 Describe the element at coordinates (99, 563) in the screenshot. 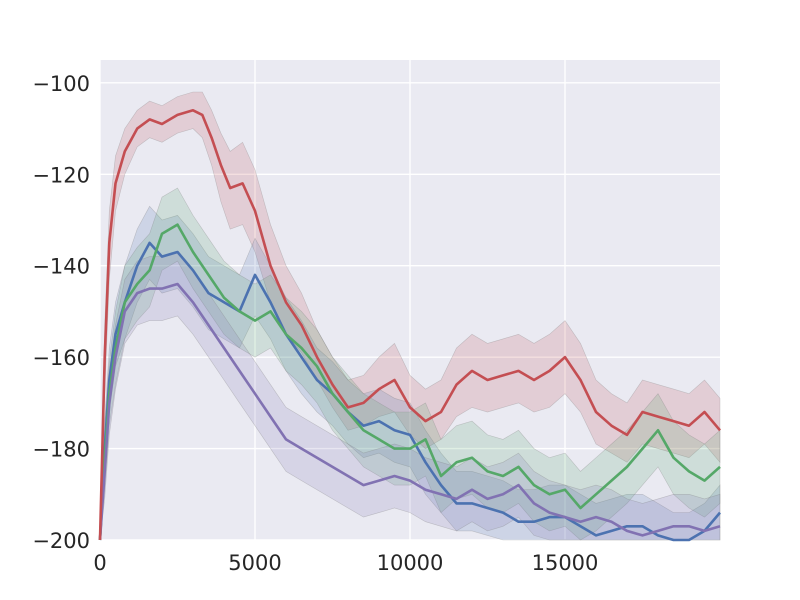

I see `x-tick-label: 0` at that location.